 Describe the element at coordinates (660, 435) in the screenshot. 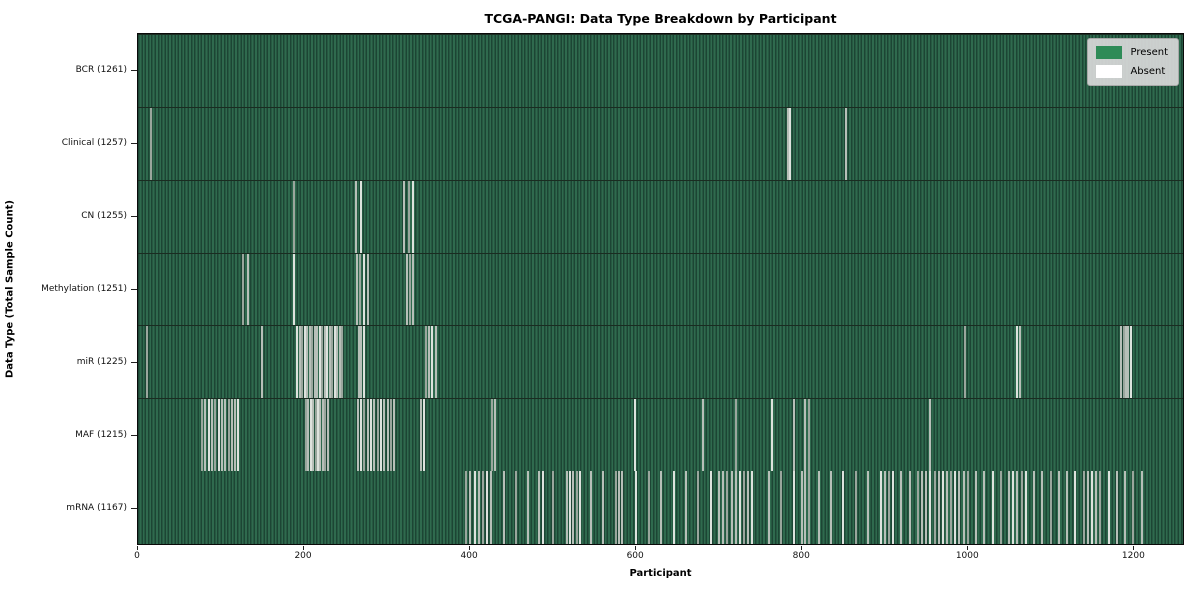

I see `row-maf` at that location.